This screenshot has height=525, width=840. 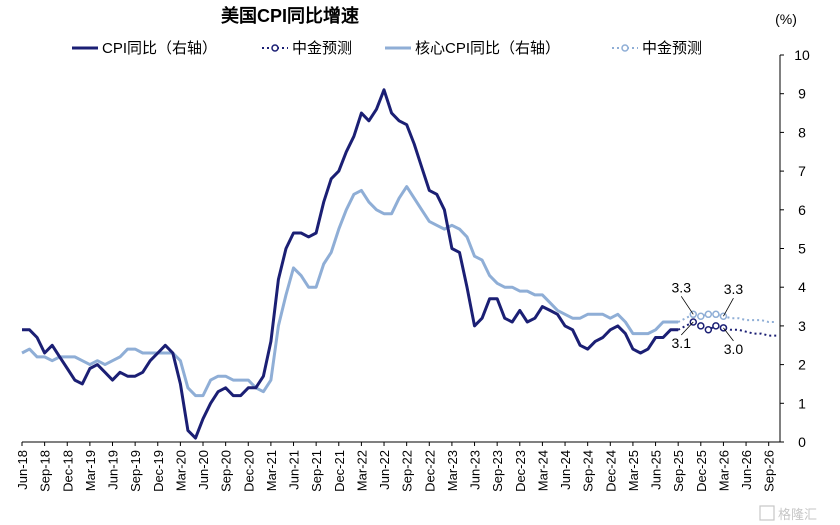 I want to click on y-tick-label: 6, so click(x=802, y=210).